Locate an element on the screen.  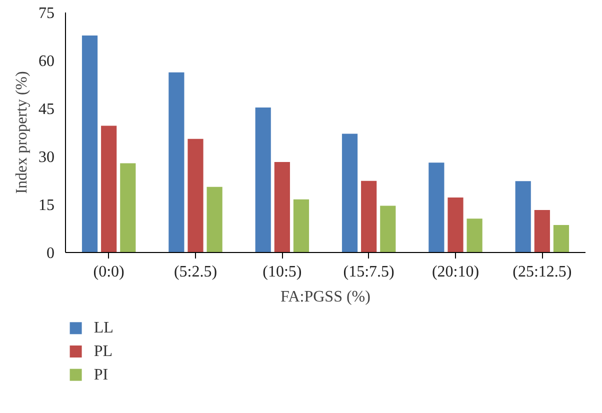
x-tick-label: (15:7.5) is located at coordinates (368, 272).